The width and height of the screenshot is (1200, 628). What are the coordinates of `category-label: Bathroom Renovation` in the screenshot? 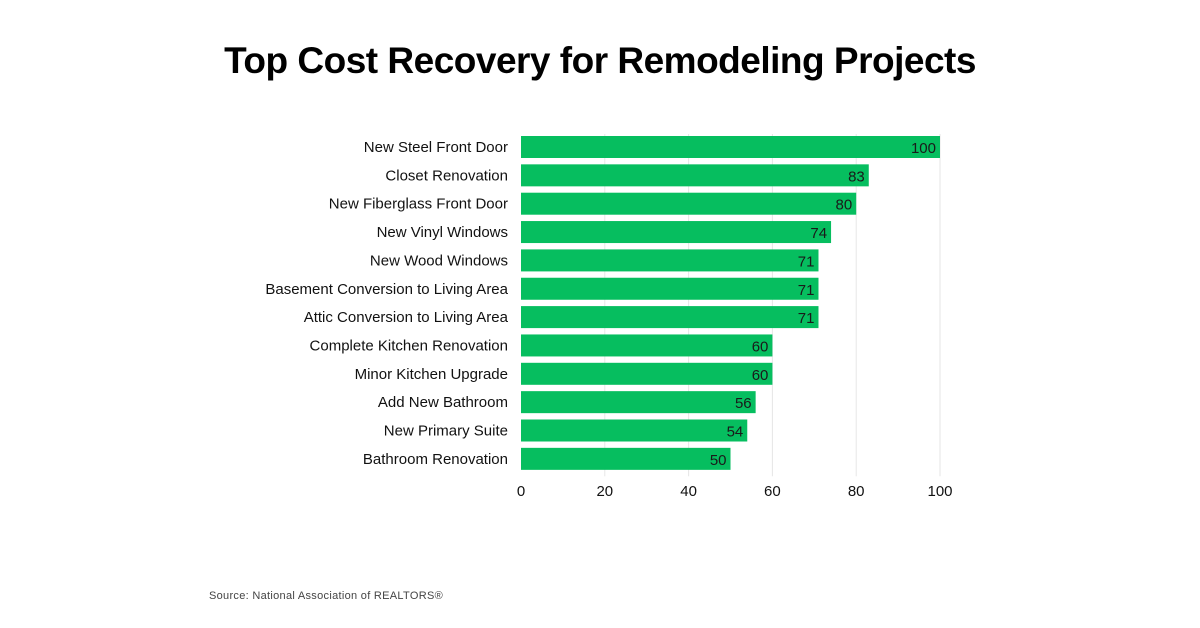 It's located at (435, 459).